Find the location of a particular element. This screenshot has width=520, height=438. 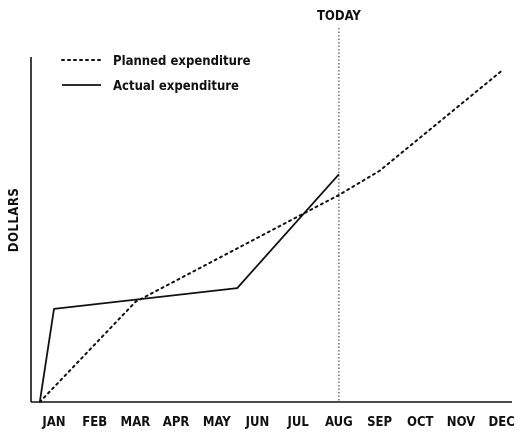

x-tick-jun: JUN is located at coordinates (257, 422).